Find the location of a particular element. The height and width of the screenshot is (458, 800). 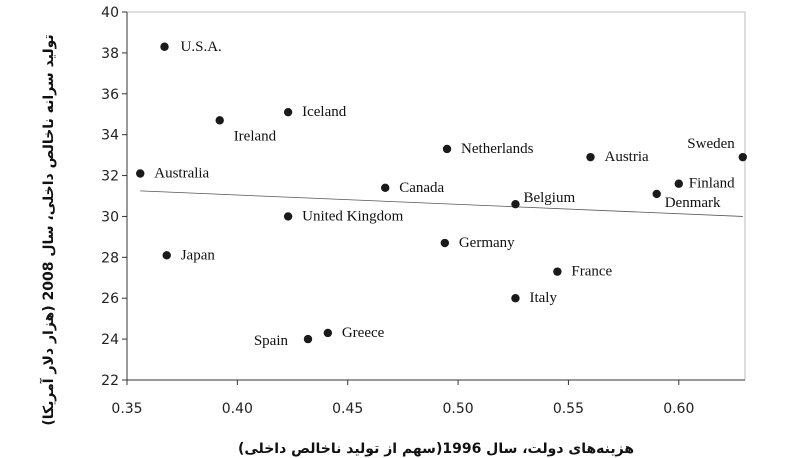

data-point-label: Austria is located at coordinates (627, 157).